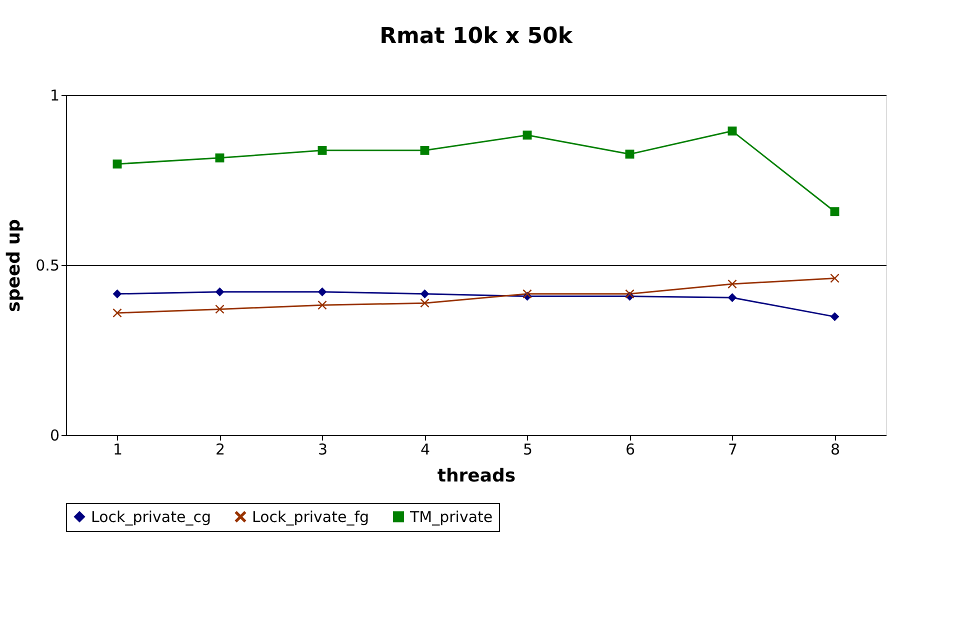 The height and width of the screenshot is (639, 978). What do you see at coordinates (55, 435) in the screenshot?
I see `y-tick-label: 0` at bounding box center [55, 435].